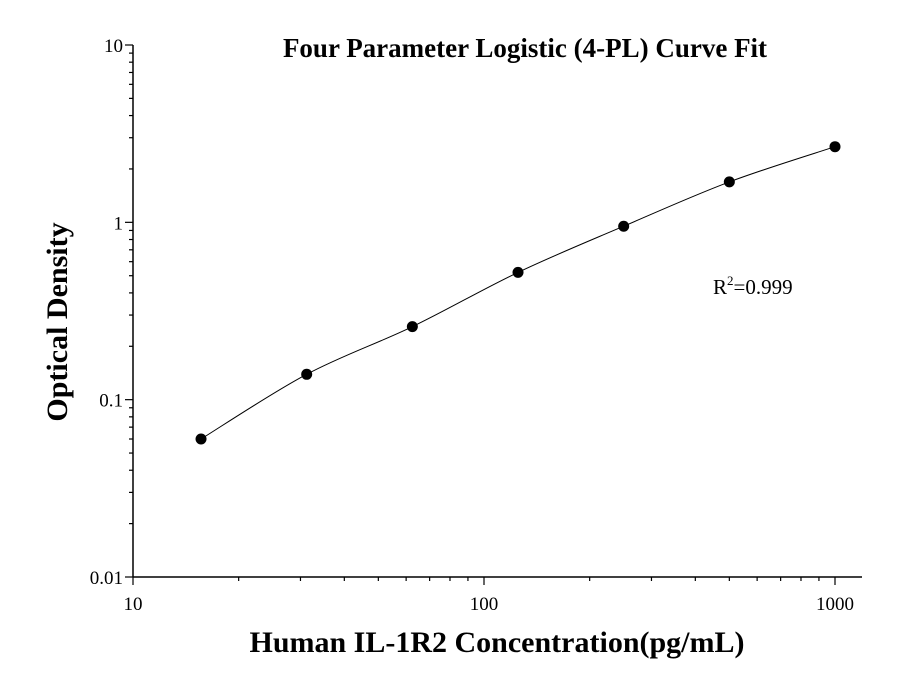 The image size is (915, 683). What do you see at coordinates (106, 578) in the screenshot?
I see `y-tick-label: 0.01` at bounding box center [106, 578].